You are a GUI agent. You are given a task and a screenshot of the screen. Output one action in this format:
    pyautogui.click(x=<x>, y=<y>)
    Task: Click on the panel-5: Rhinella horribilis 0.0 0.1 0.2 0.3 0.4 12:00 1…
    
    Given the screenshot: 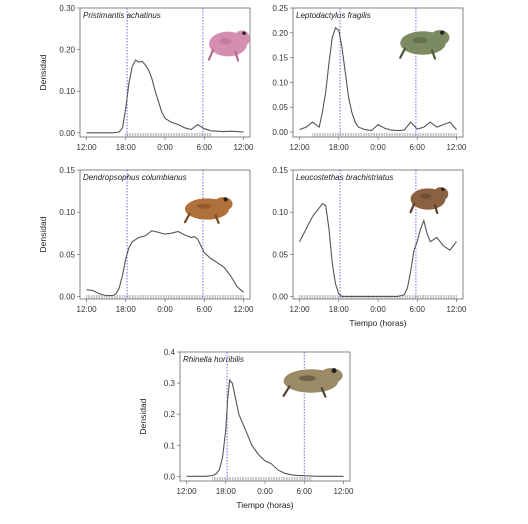 What is the action you would take?
    pyautogui.click(x=246, y=429)
    